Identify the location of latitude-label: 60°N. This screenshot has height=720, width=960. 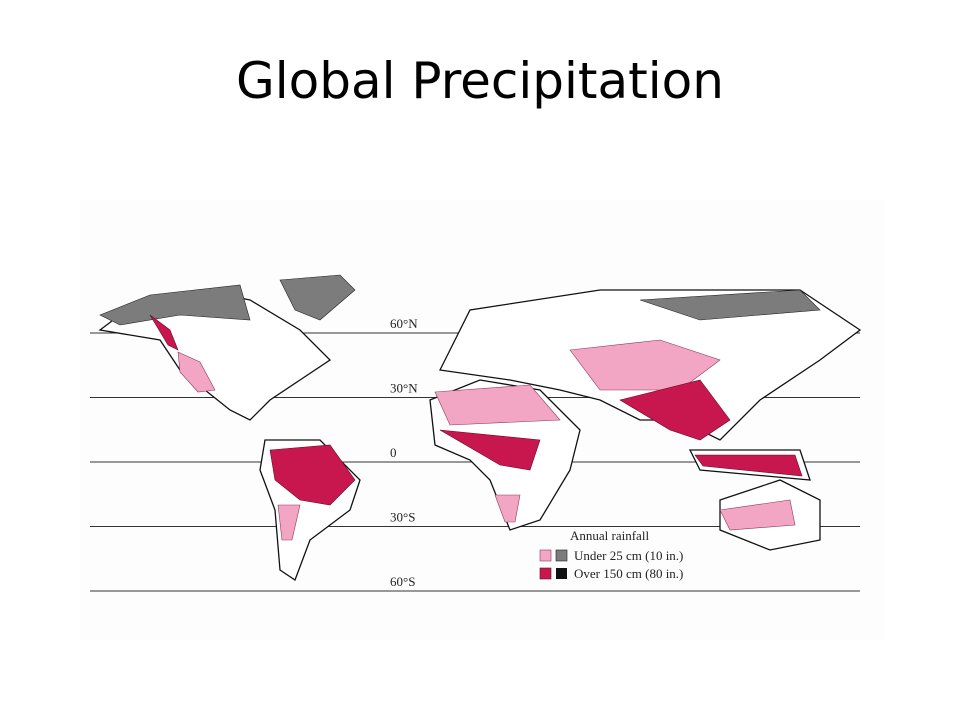
(404, 323).